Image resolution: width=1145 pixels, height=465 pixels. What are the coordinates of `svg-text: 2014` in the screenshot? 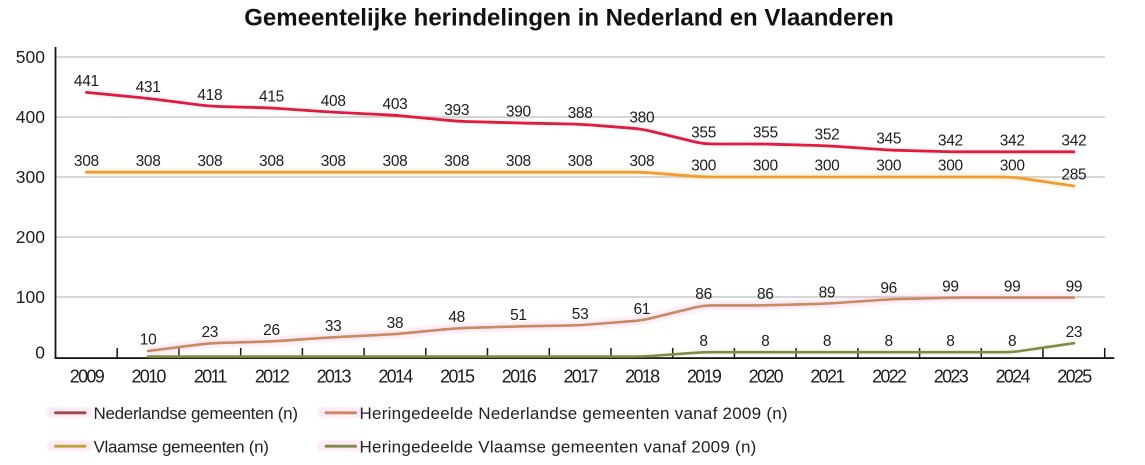 It's located at (395, 377).